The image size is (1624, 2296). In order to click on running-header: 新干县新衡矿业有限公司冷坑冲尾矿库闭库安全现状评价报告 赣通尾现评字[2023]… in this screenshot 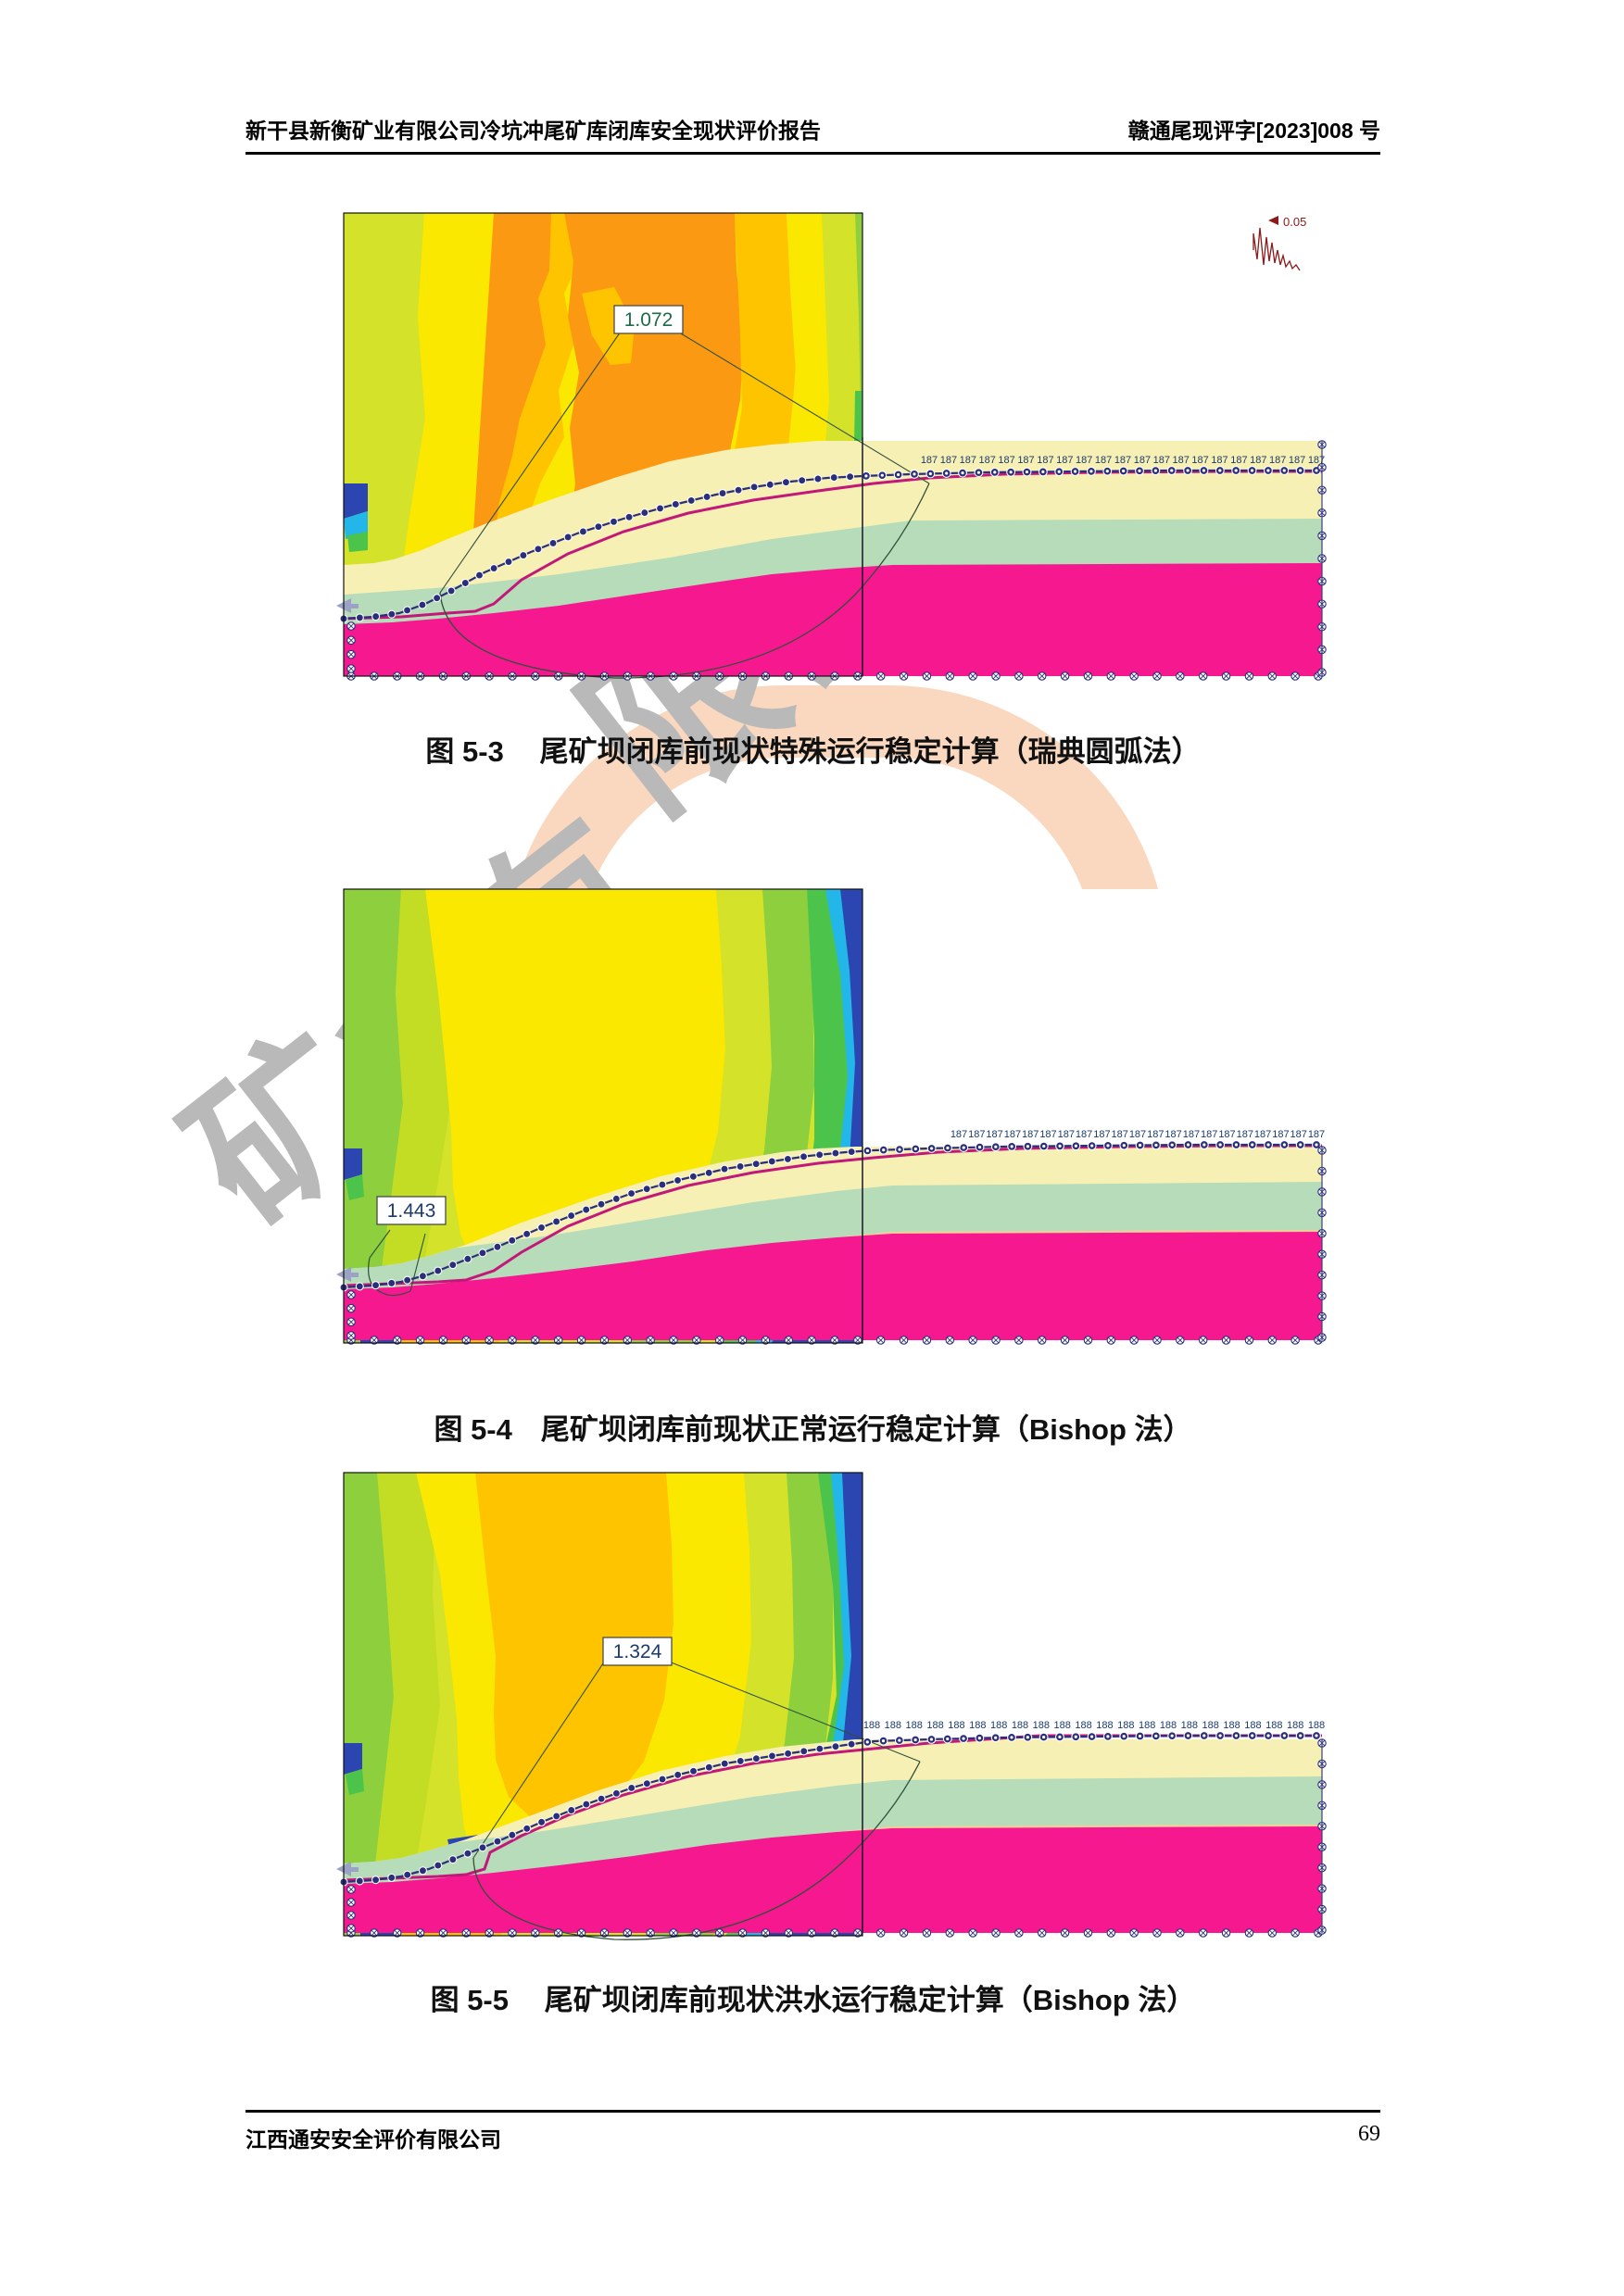, I will do `click(812, 134)`.